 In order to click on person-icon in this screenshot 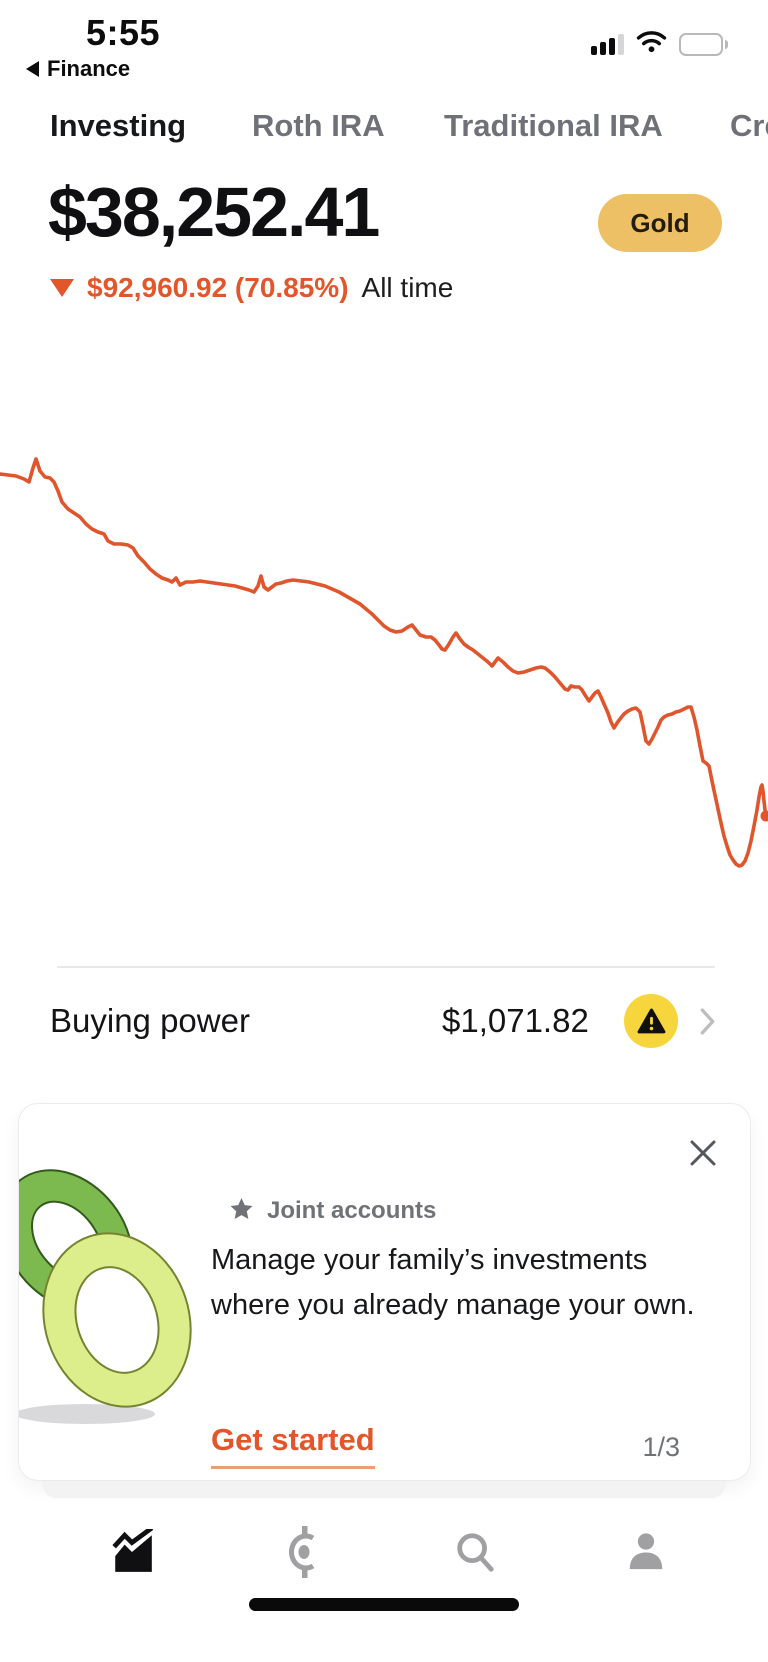, I will do `click(646, 1554)`.